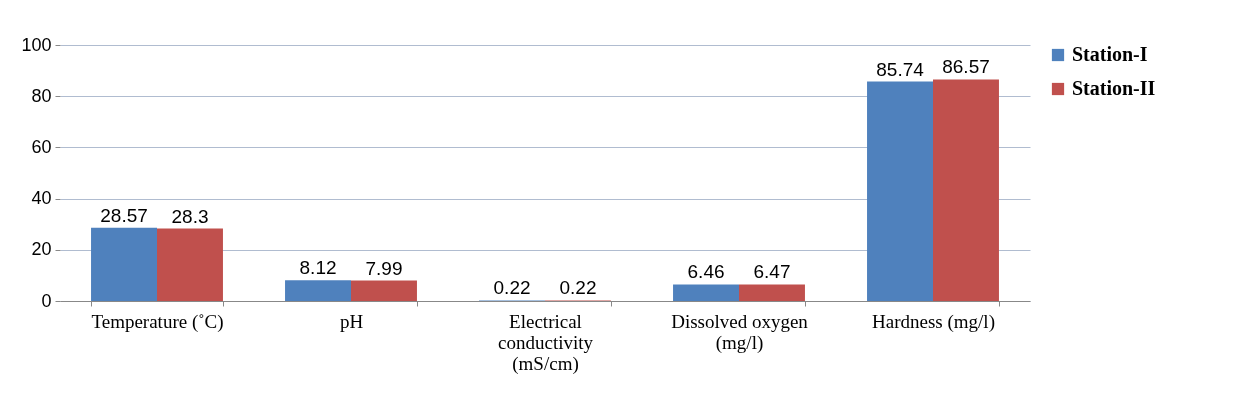 The width and height of the screenshot is (1243, 415). What do you see at coordinates (546, 342) in the screenshot?
I see `x-tick-label: Electrical conductivity (mS/cm)` at bounding box center [546, 342].